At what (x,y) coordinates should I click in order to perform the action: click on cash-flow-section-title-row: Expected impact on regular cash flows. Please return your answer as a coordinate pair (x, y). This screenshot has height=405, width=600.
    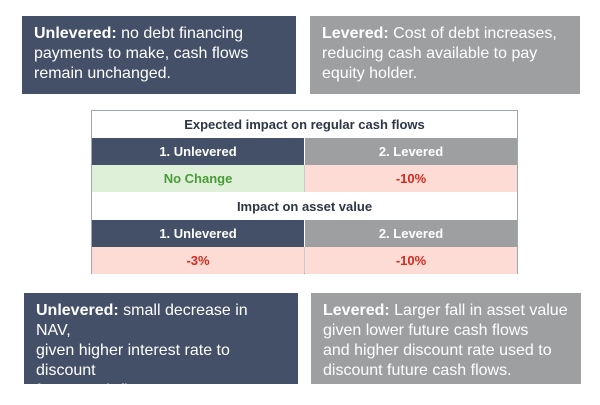
    Looking at the image, I should click on (304, 124).